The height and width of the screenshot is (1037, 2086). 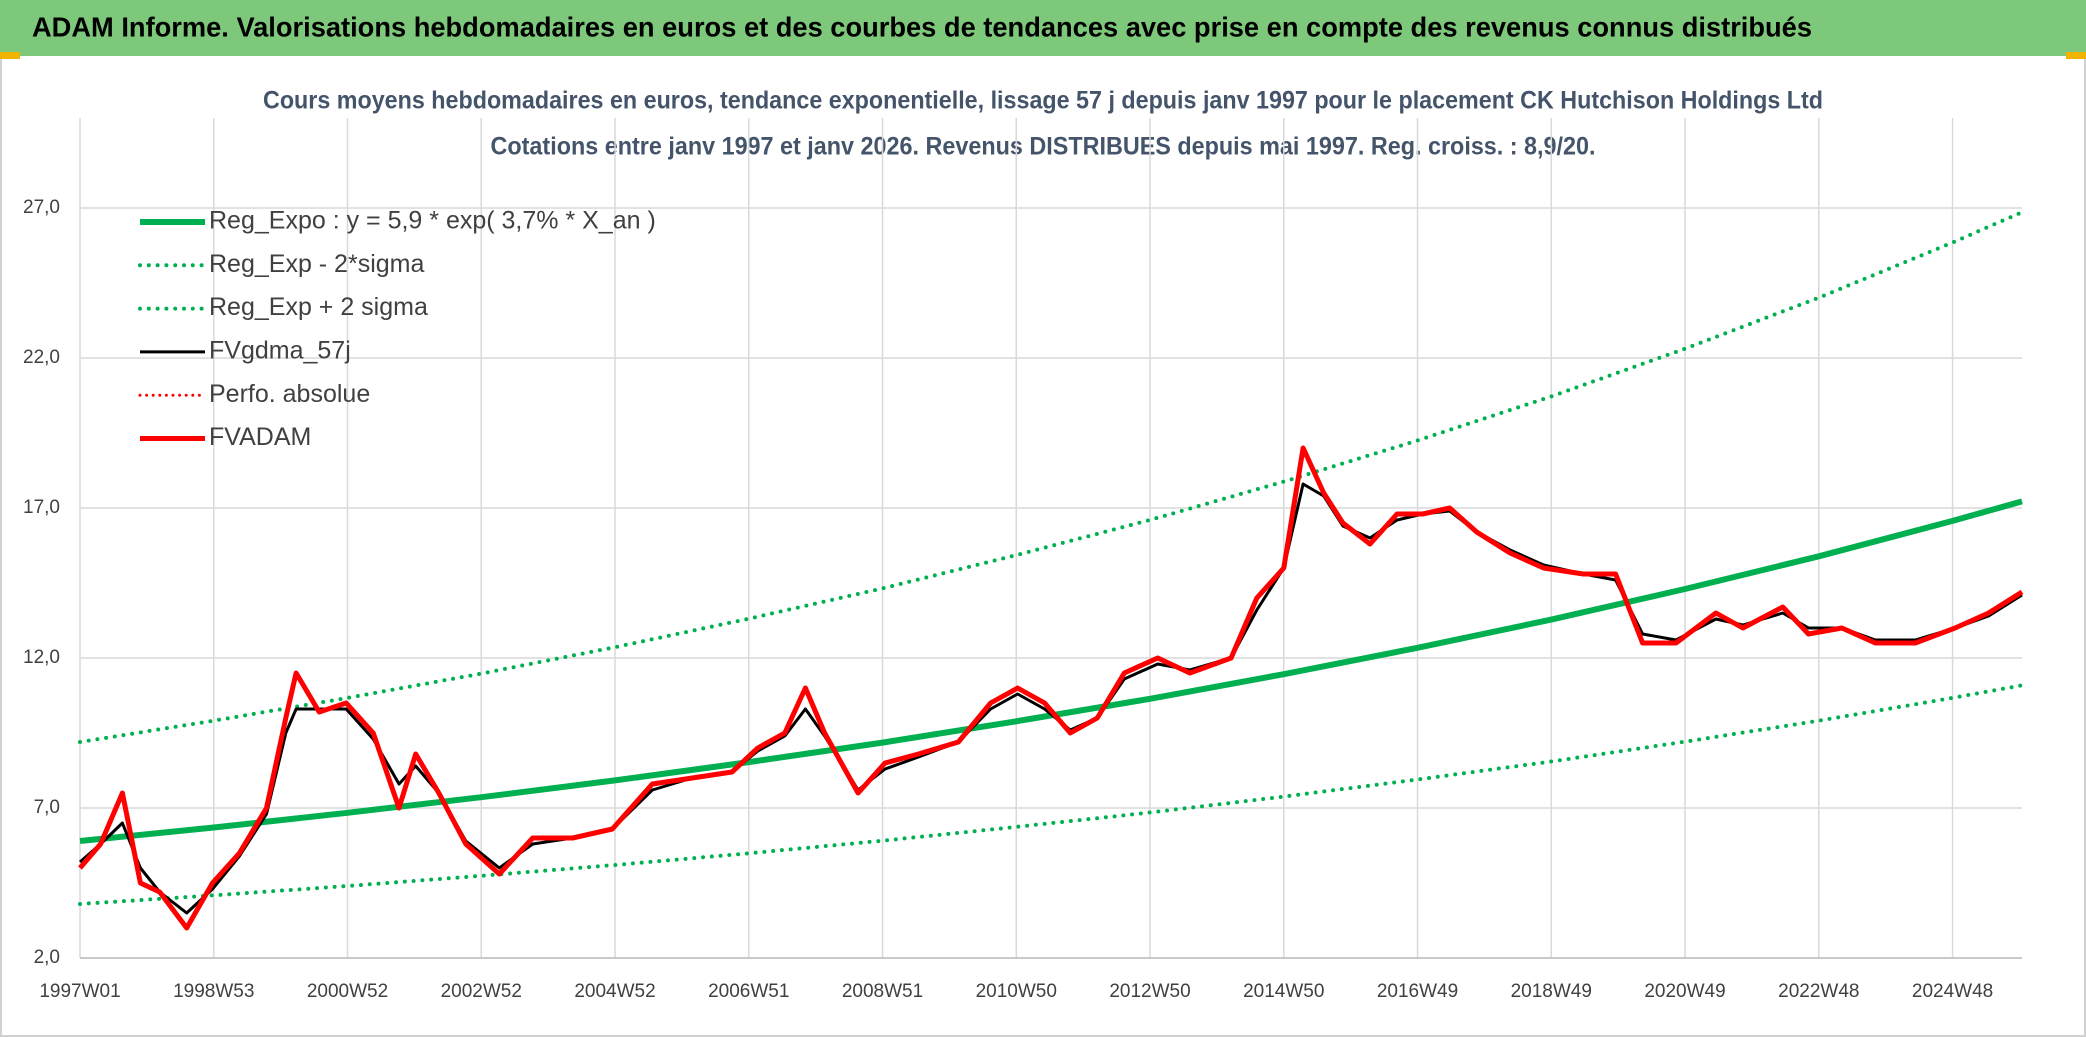 I want to click on x-tick-label: 2016W49, so click(x=1417, y=991).